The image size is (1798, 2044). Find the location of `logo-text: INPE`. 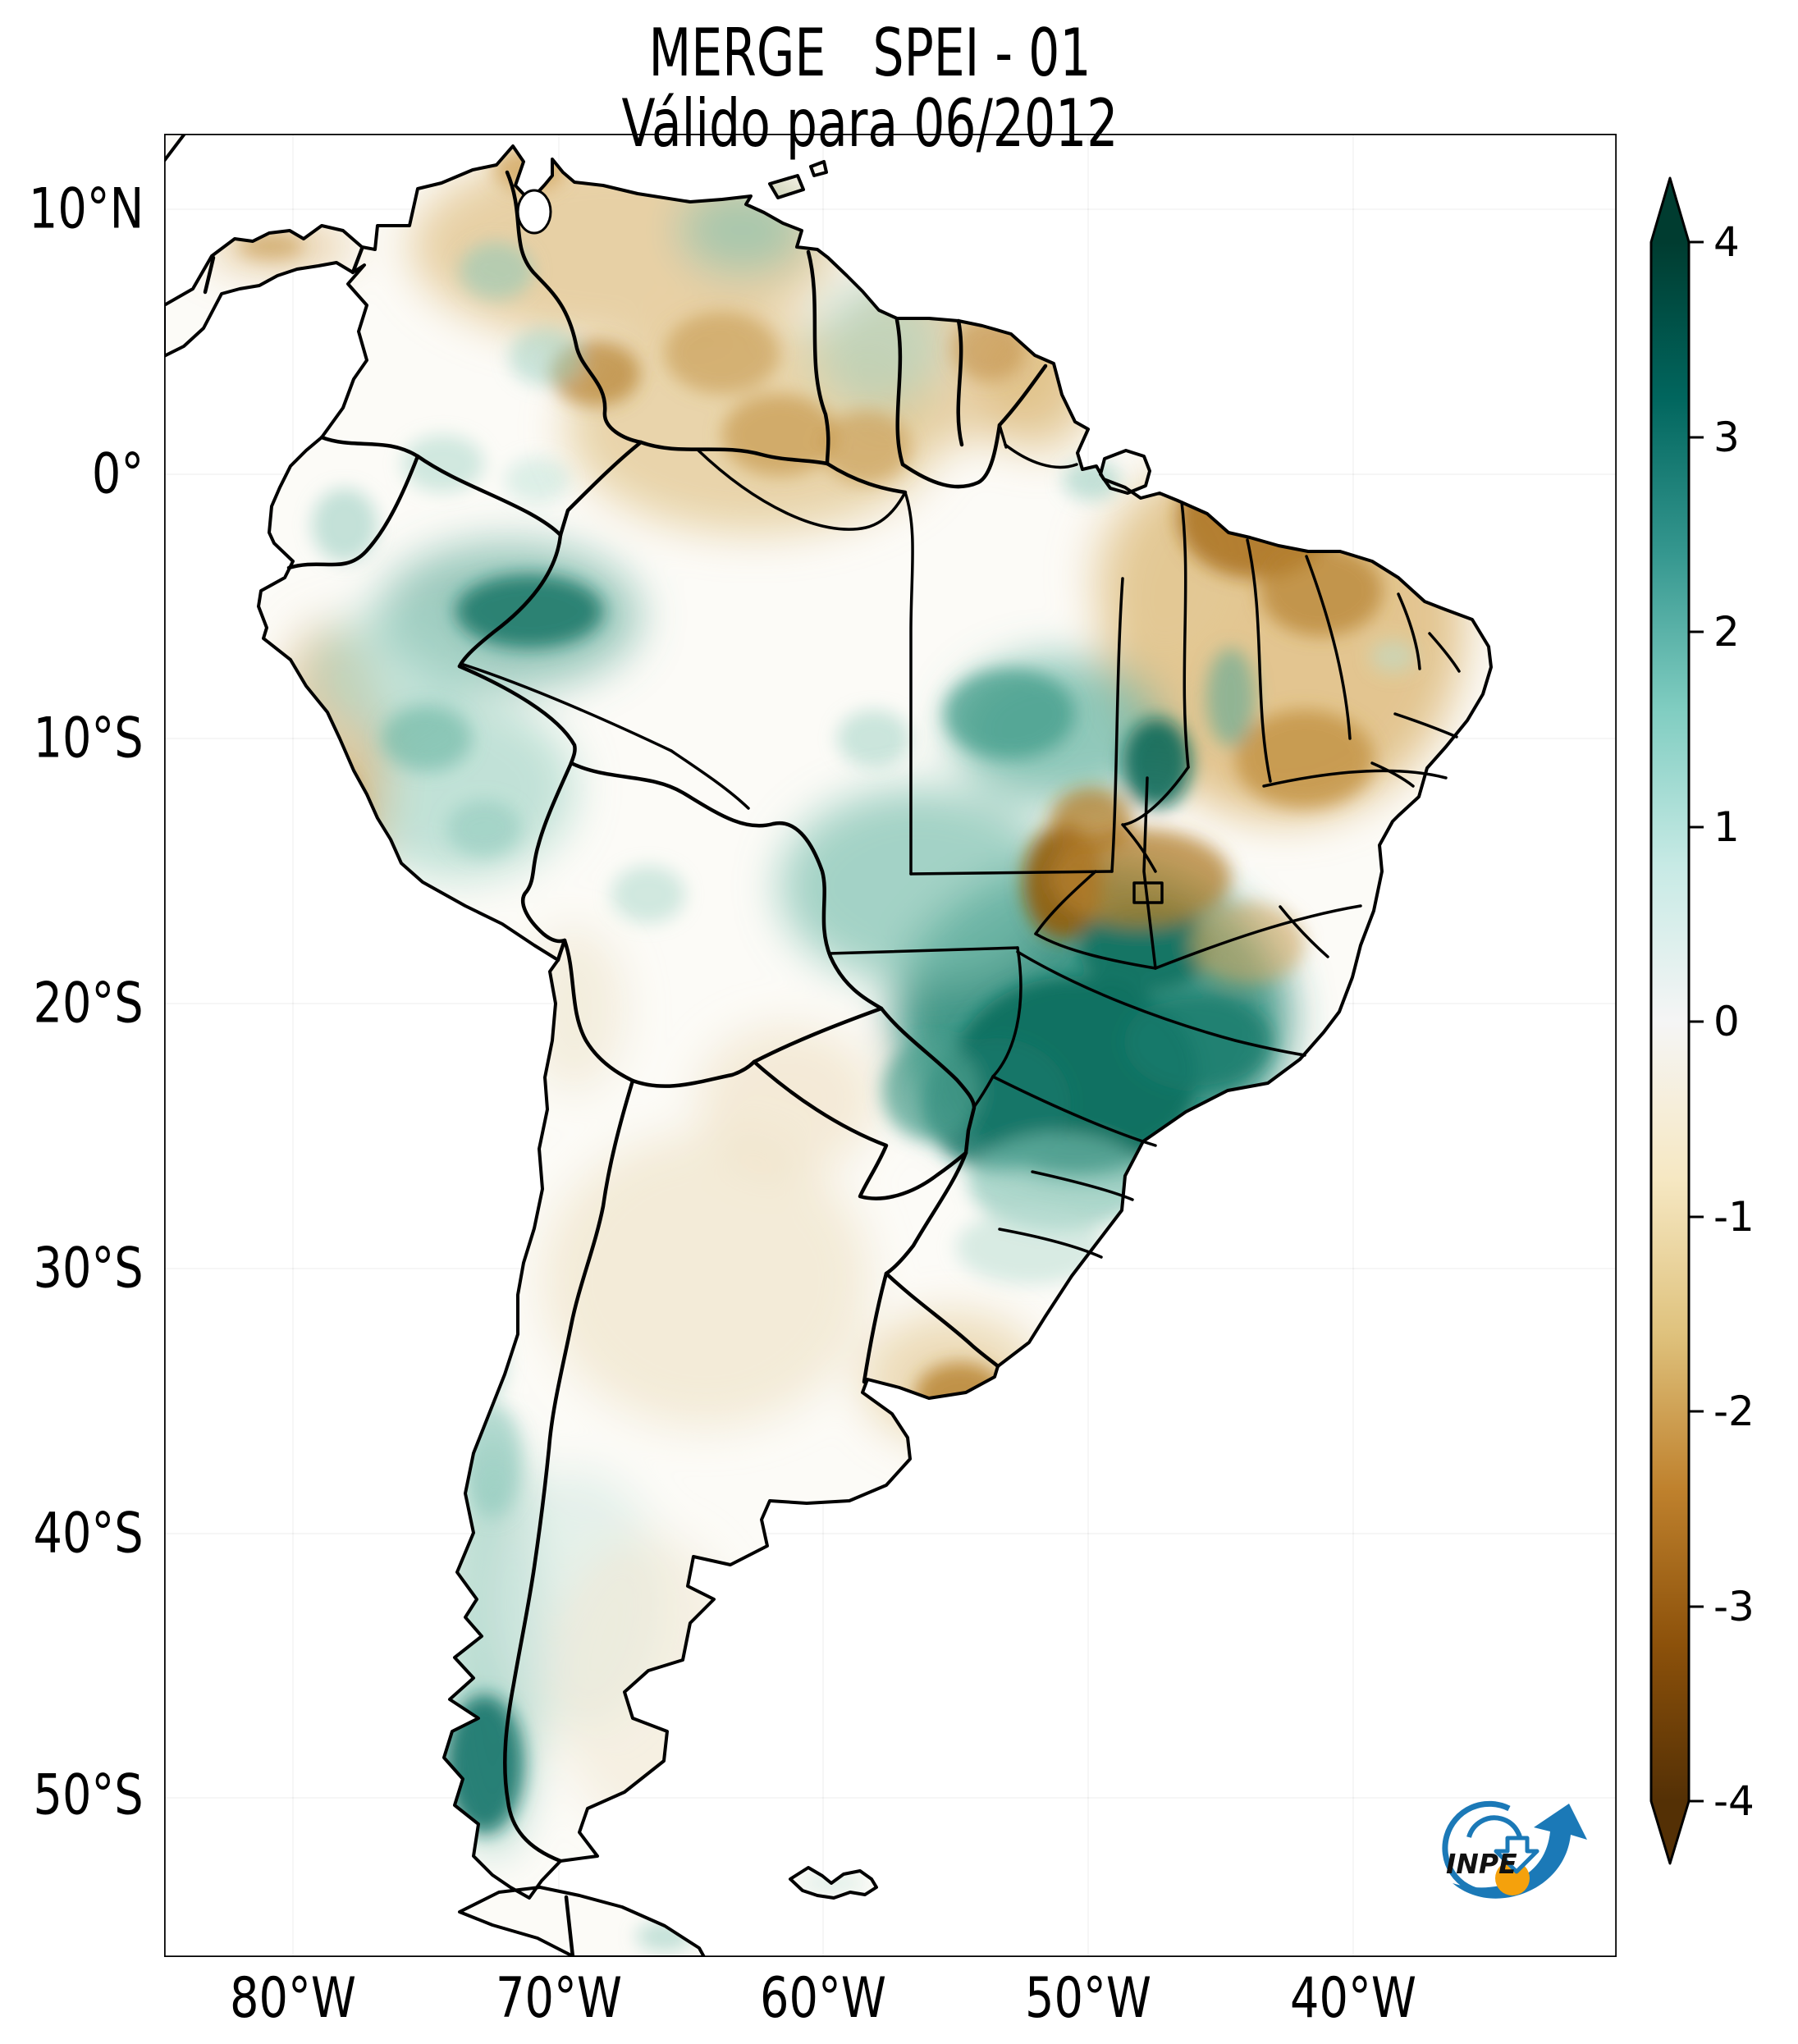

logo-text: INPE is located at coordinates (1481, 1864).